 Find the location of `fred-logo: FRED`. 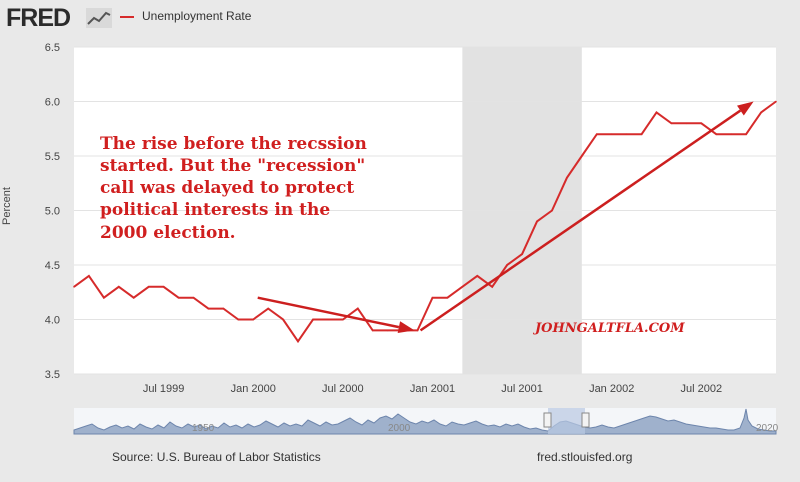

fred-logo: FRED is located at coordinates (38, 18).